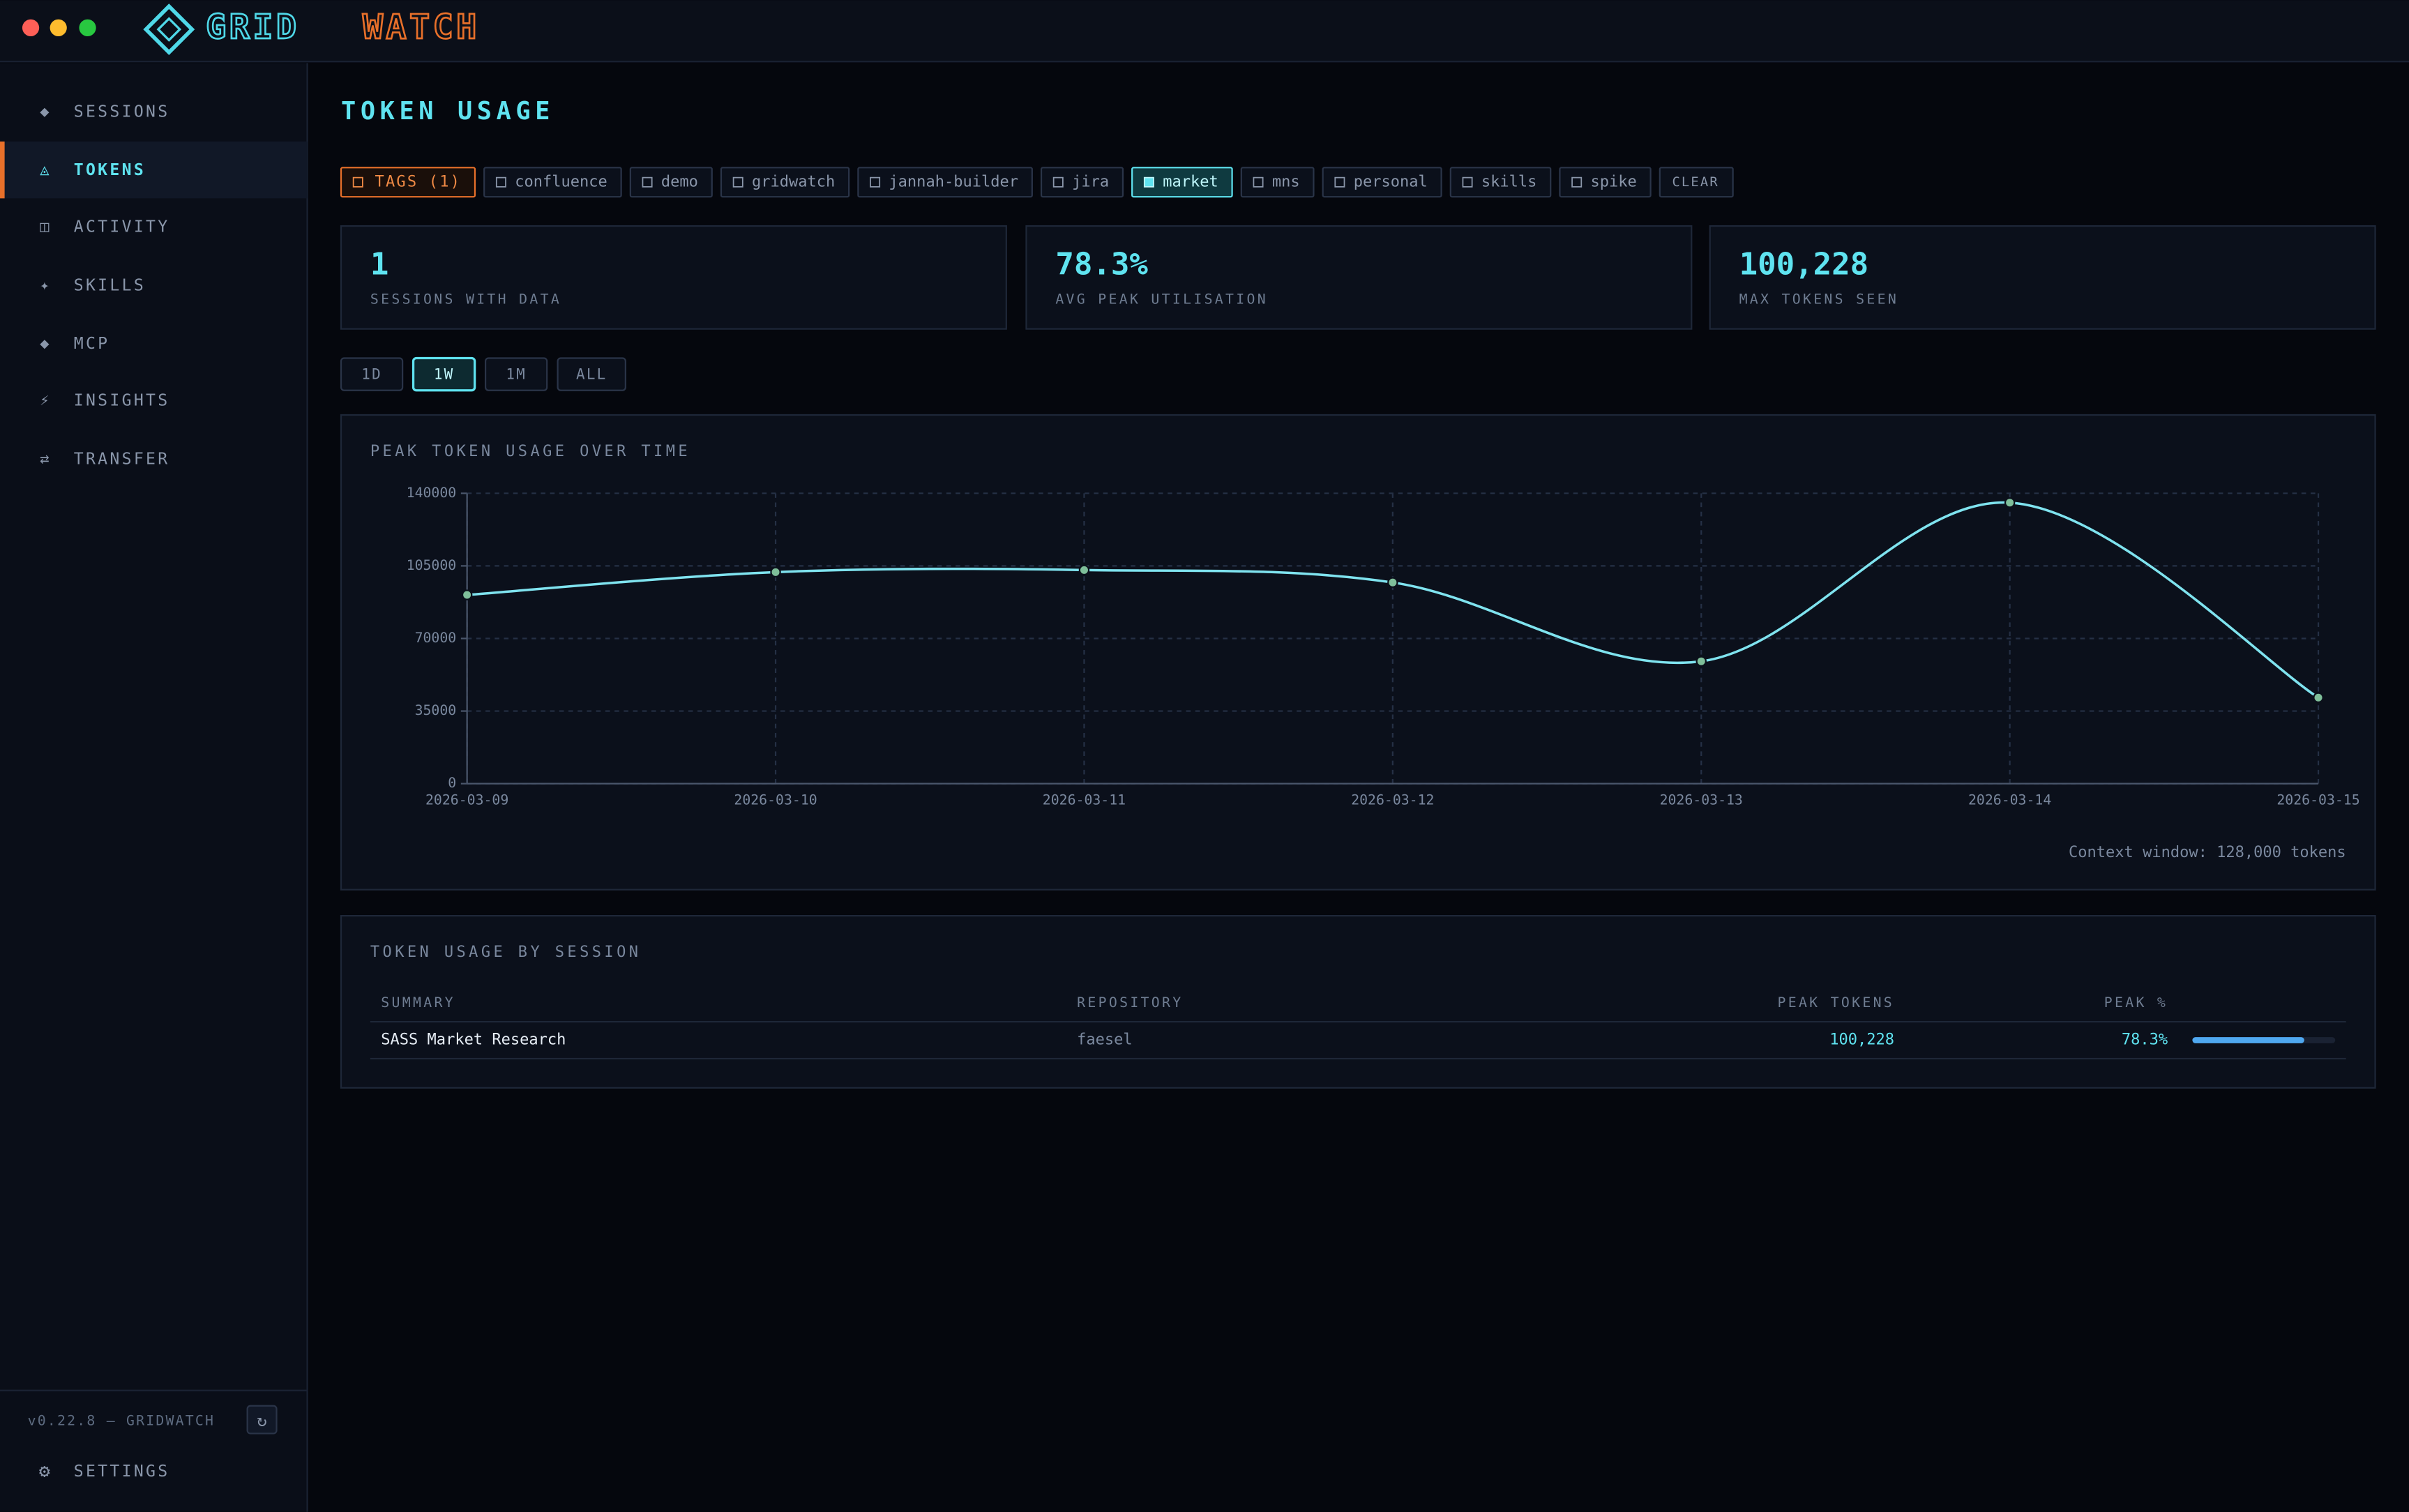  Describe the element at coordinates (530, 451) in the screenshot. I see `chart-title: PEAK TOKEN USAGE OVER TIME` at that location.